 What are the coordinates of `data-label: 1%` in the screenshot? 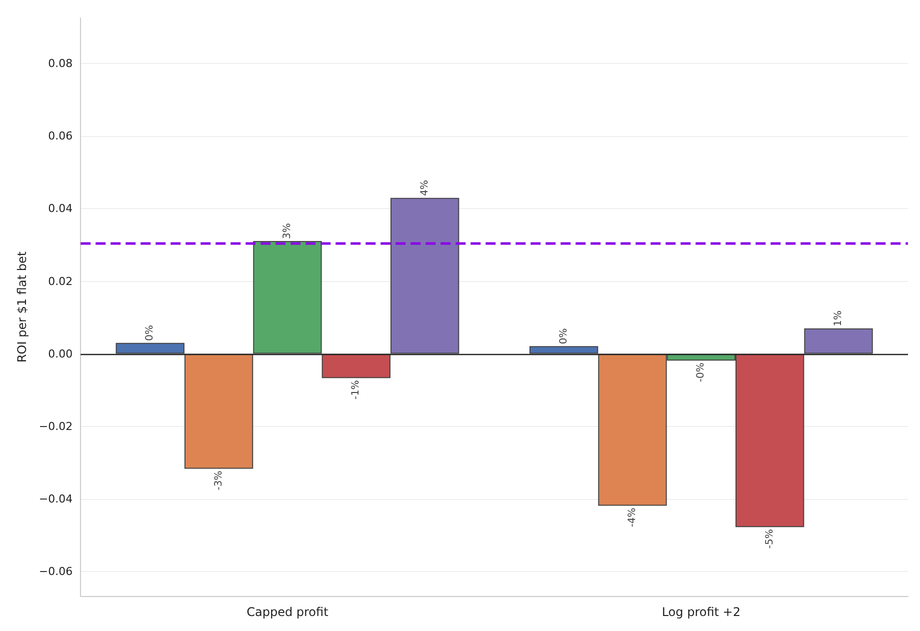 It's located at (838, 318).